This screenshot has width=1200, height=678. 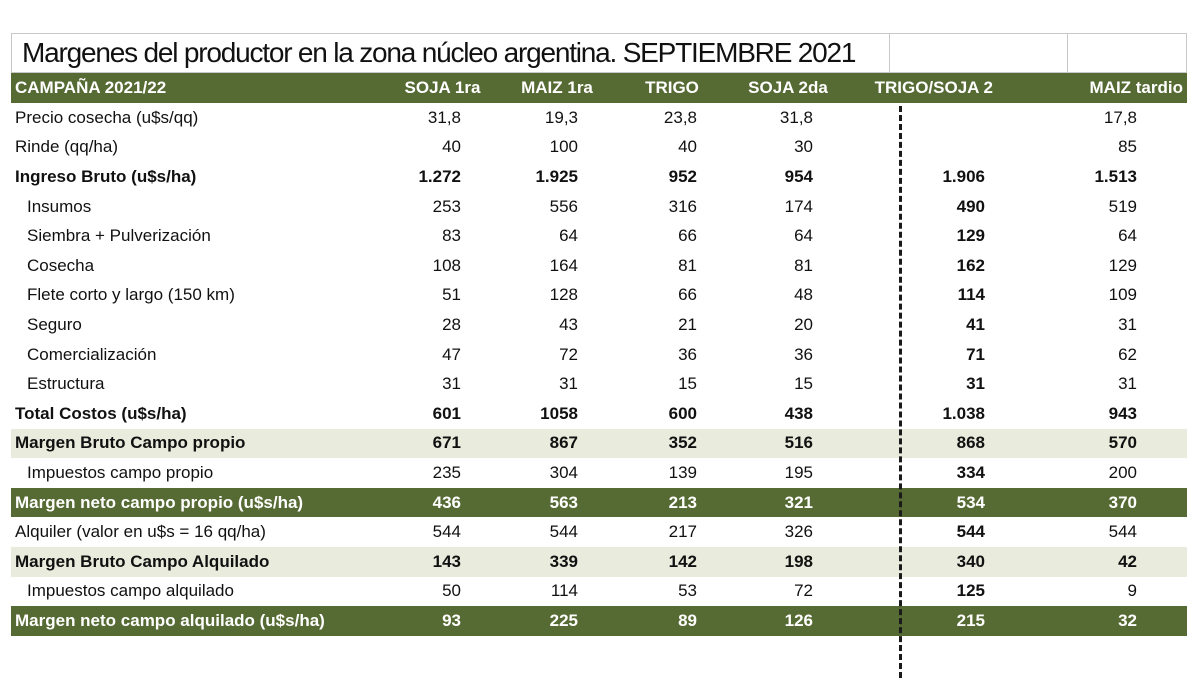 I want to click on row-value: 316, so click(x=682, y=206).